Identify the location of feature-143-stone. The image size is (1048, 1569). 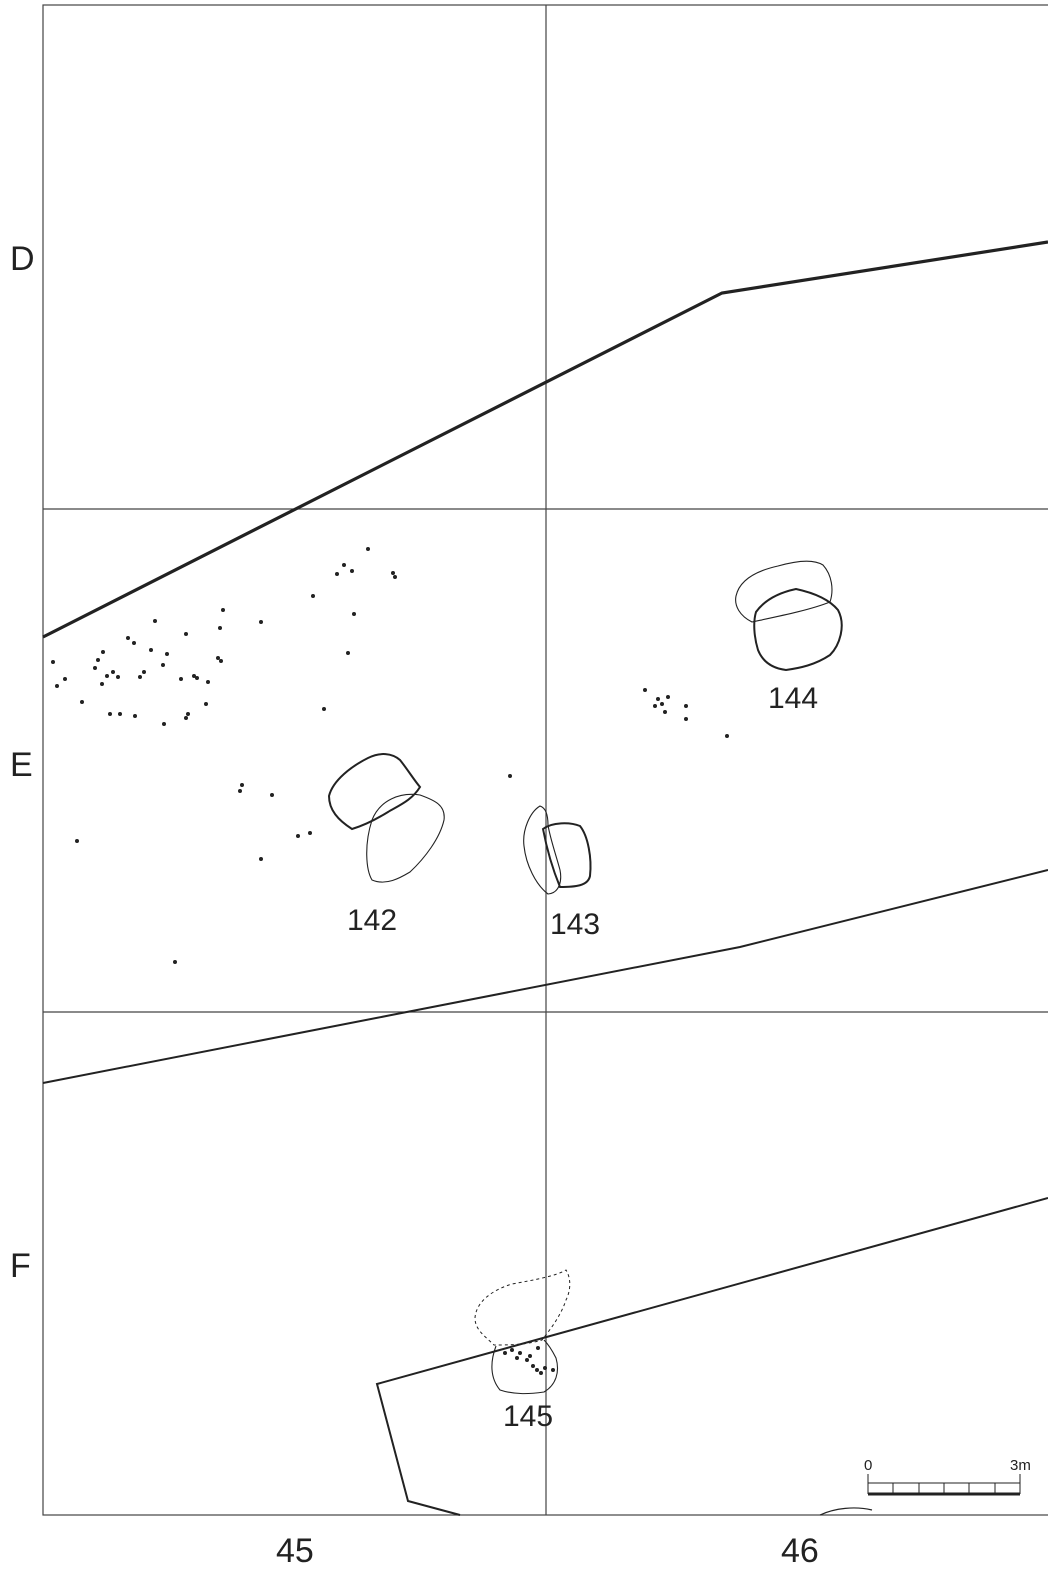
(566, 855).